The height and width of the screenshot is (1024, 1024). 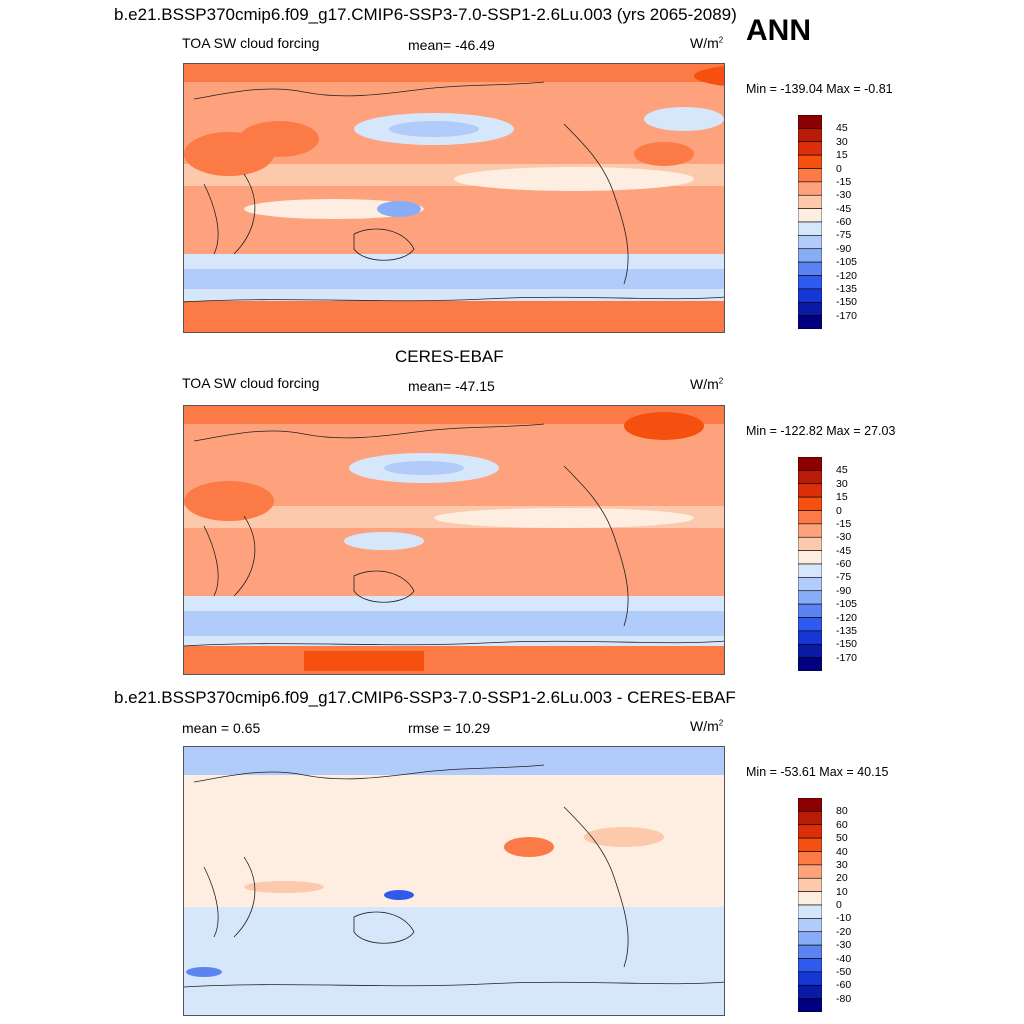 What do you see at coordinates (844, 577) in the screenshot?
I see `colorbar-tick-label: -75` at bounding box center [844, 577].